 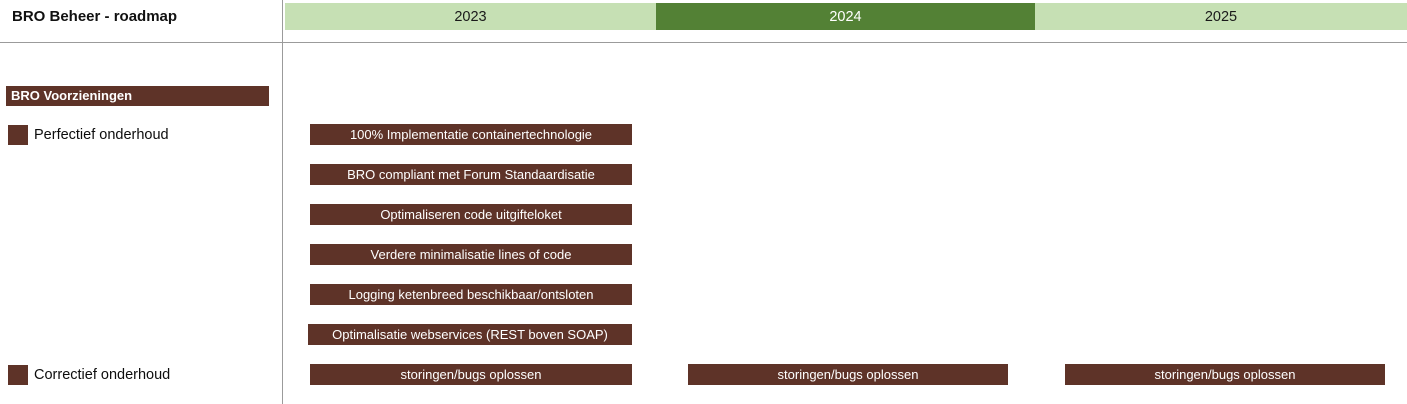 I want to click on task-bar-storingen-2024: storingen/bugs oplossen, so click(x=848, y=374).